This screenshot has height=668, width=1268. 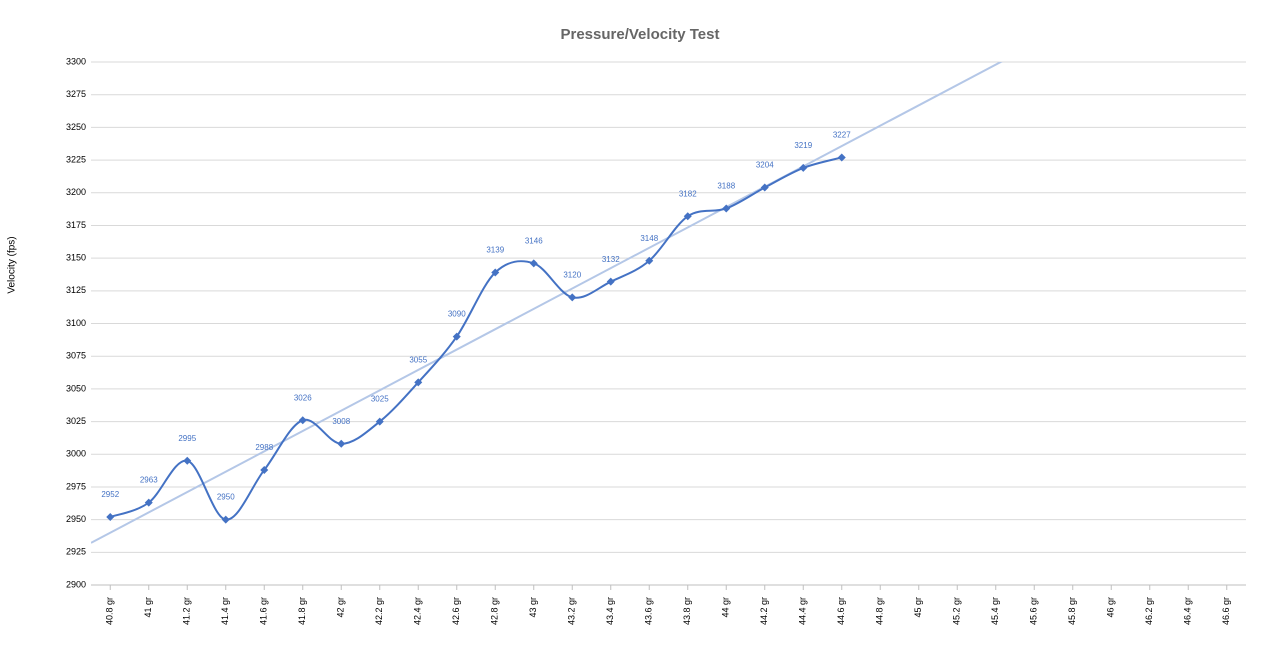 What do you see at coordinates (76, 94) in the screenshot?
I see `y-tick-label: 3275` at bounding box center [76, 94].